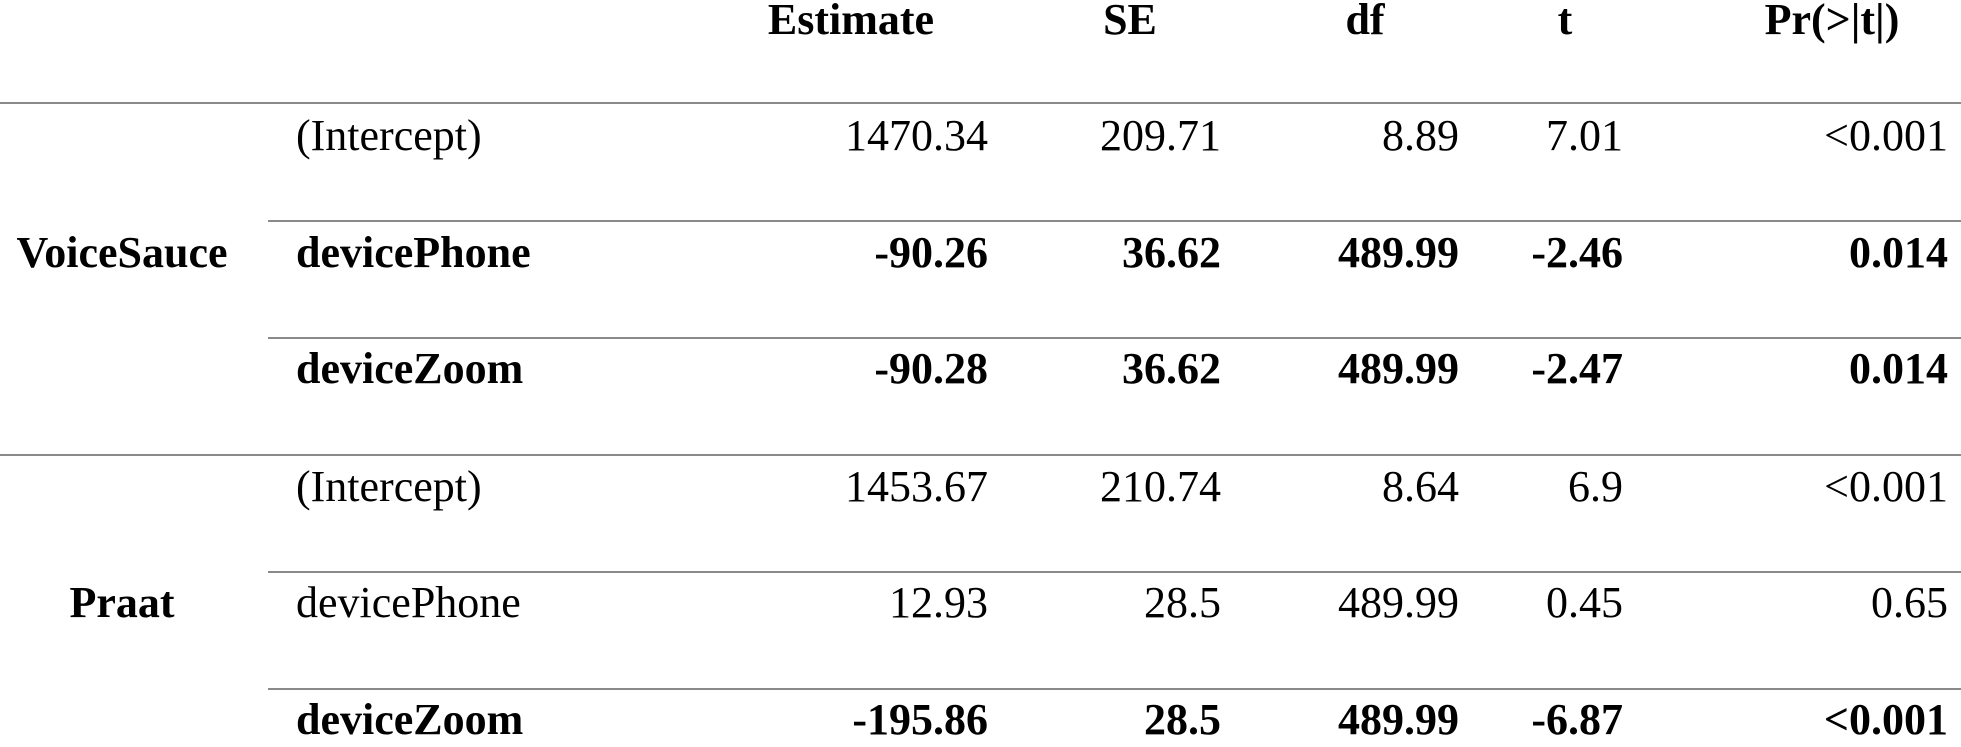  What do you see at coordinates (122, 602) in the screenshot?
I see `group-label: Praat` at bounding box center [122, 602].